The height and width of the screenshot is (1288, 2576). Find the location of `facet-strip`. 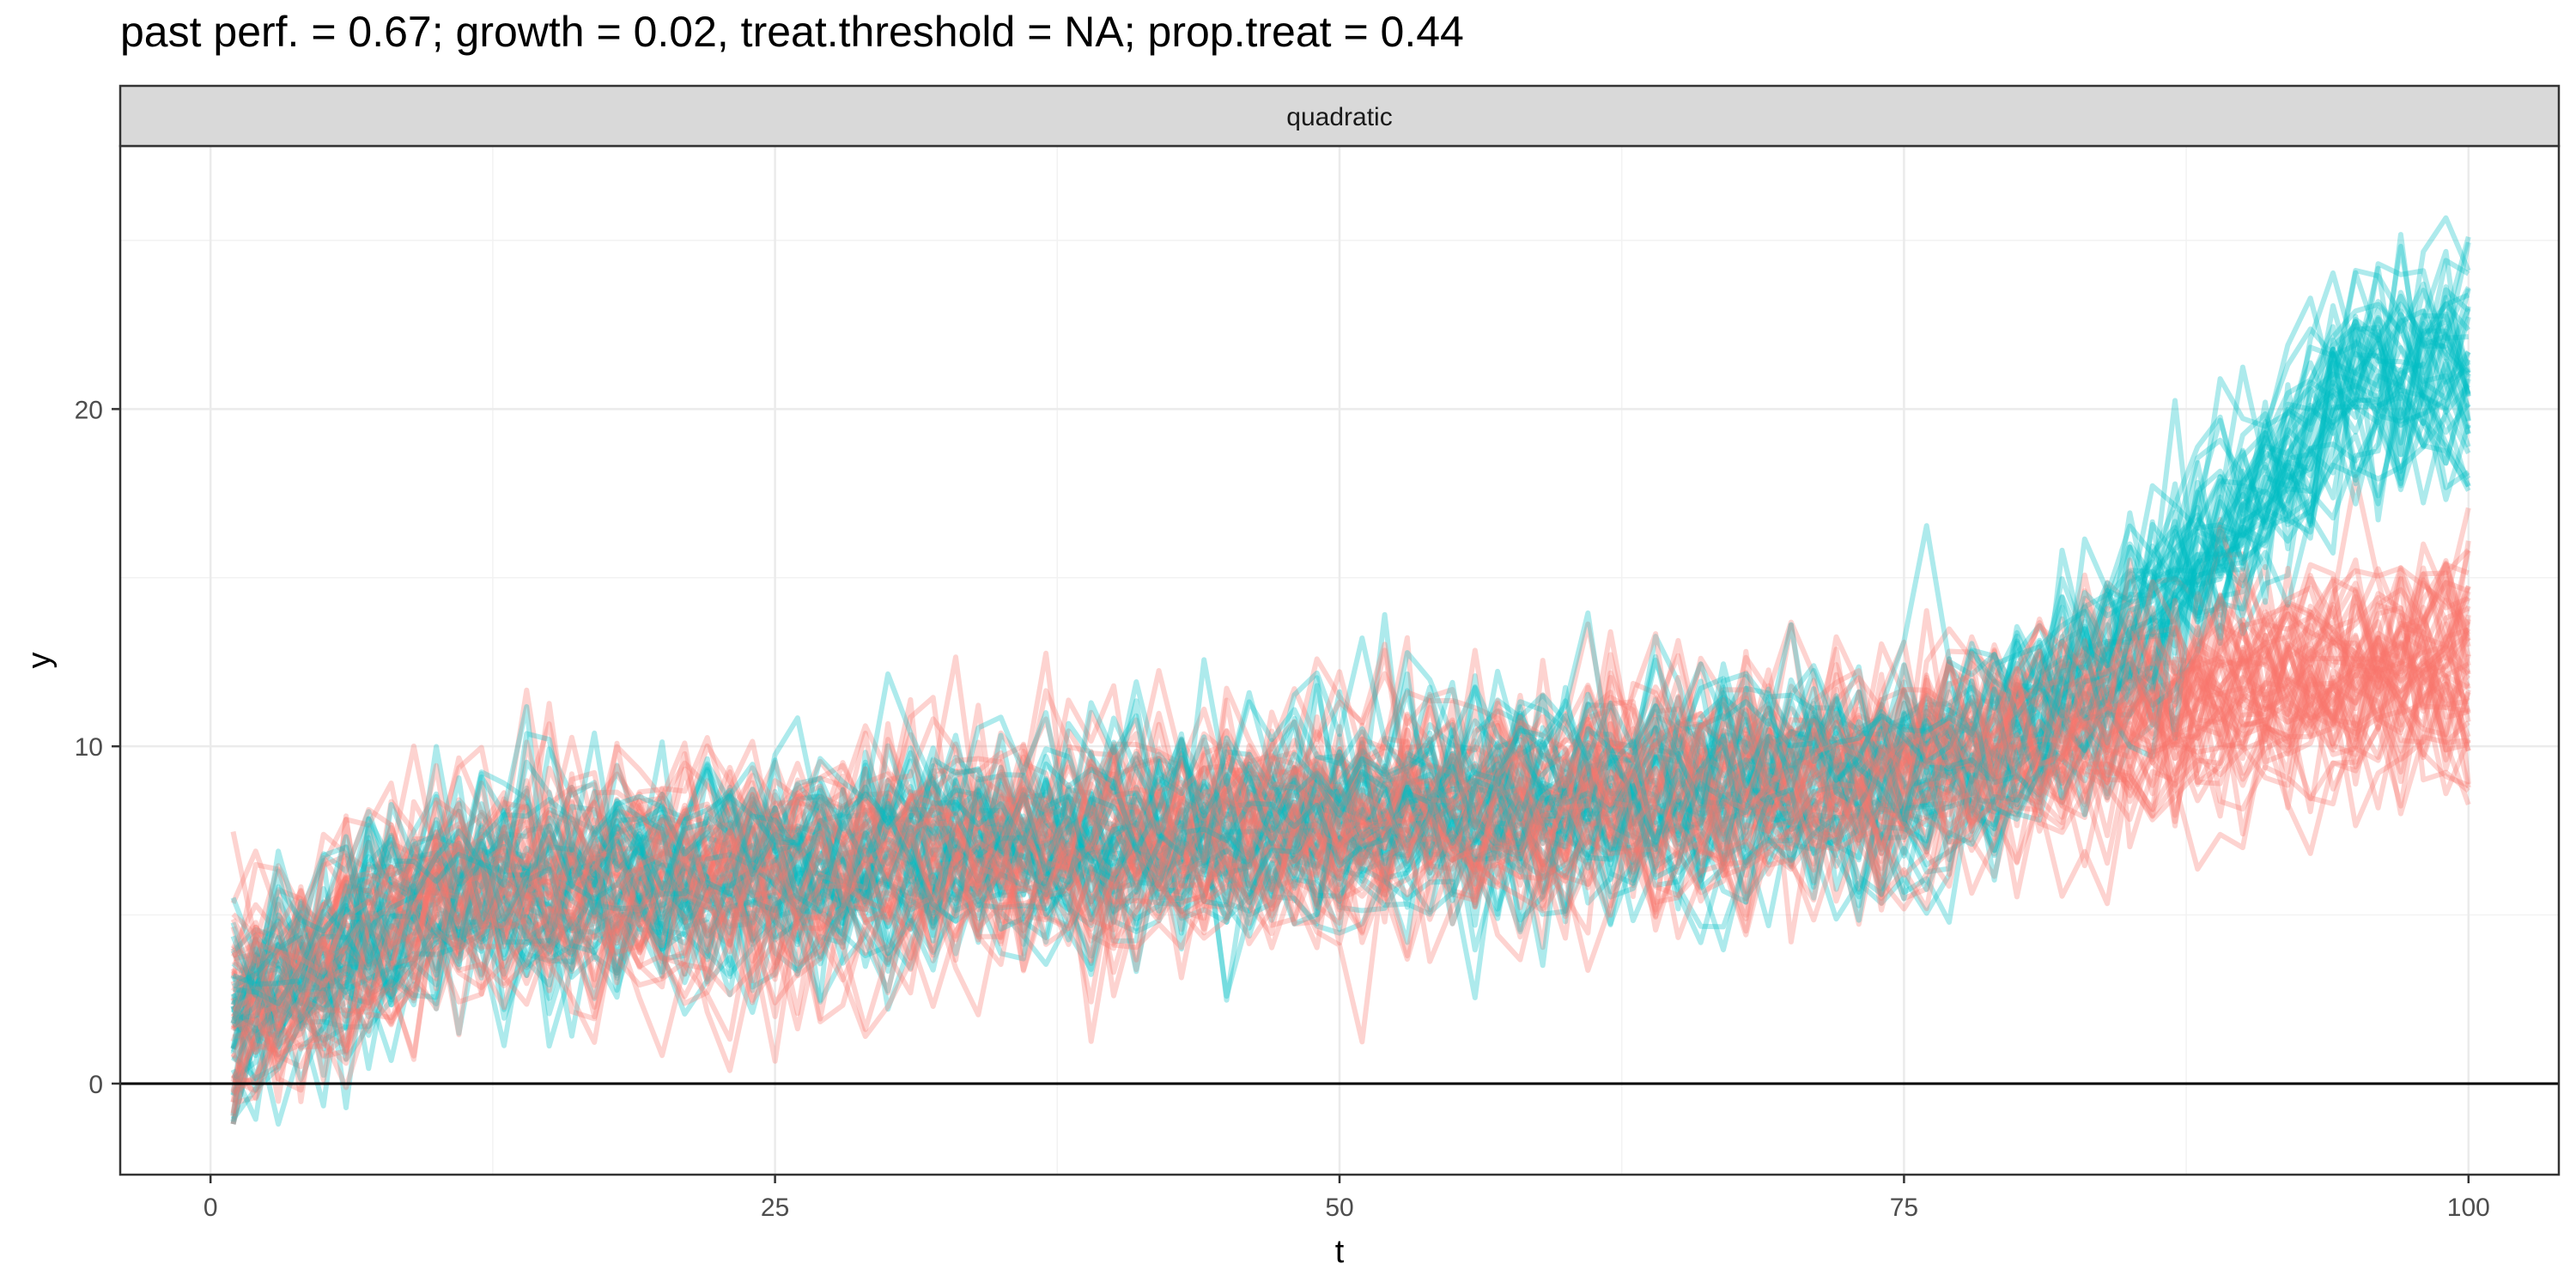

facet-strip is located at coordinates (1339, 116).